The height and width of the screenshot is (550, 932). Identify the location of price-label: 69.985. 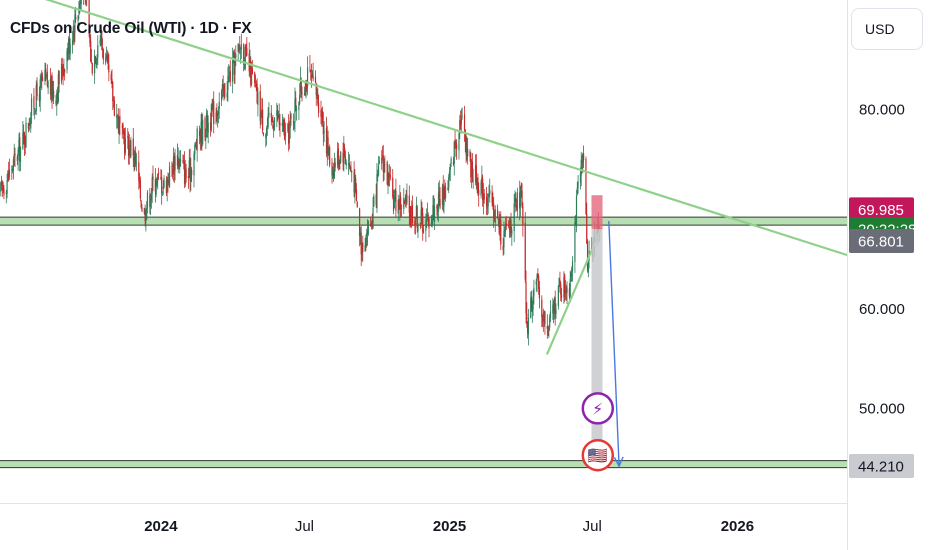
(881, 209).